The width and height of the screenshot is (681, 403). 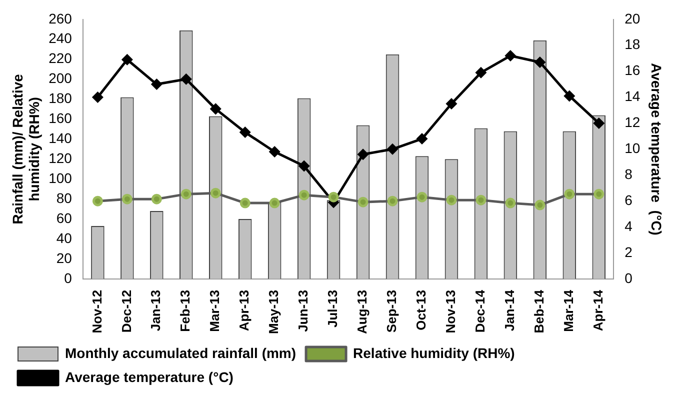 I want to click on y-tick-label: 220, so click(x=60, y=58).